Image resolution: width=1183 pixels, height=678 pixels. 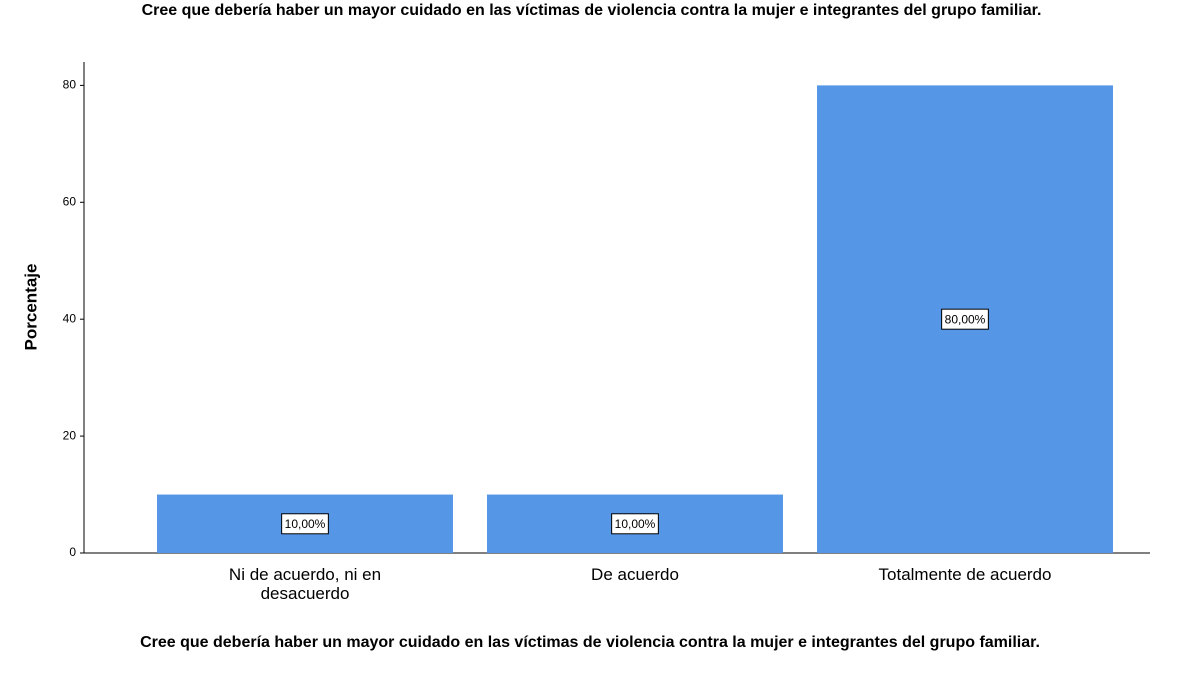 I want to click on x-tick-label: Ni de acuerdo, ni en desacuerdo, so click(x=305, y=584).